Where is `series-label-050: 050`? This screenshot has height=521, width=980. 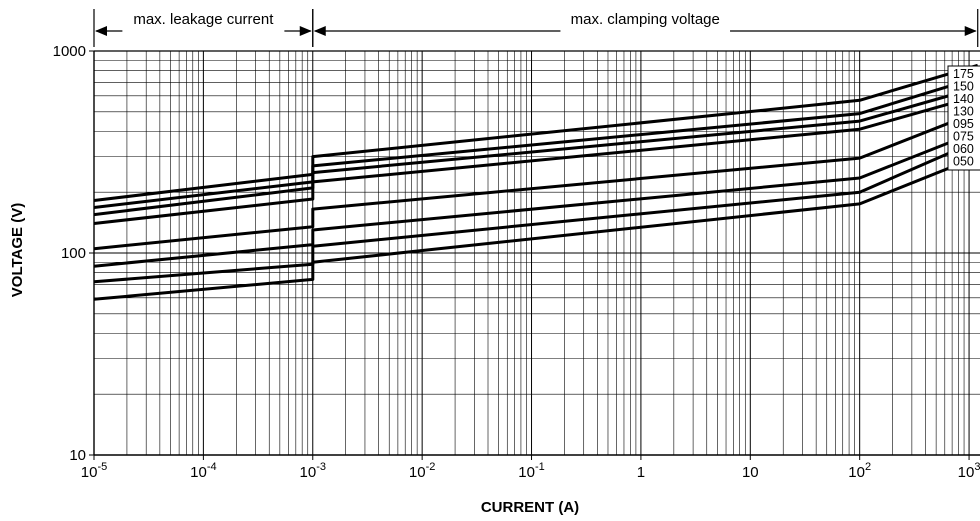
series-label-050: 050 is located at coordinates (963, 162).